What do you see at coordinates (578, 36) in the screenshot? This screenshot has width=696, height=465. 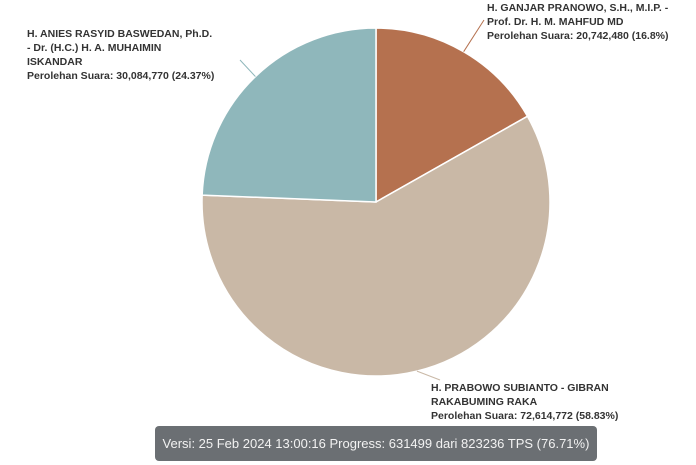 I see `slice-label-value: Perolehan Suara: 20,742,480 (16.8%)` at bounding box center [578, 36].